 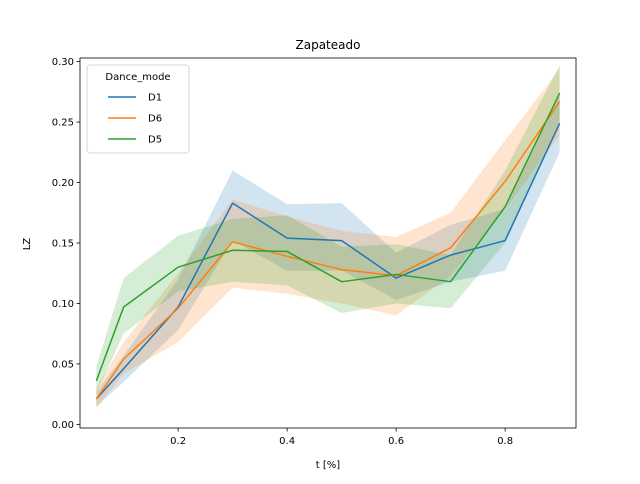 I want to click on chart-title: Zapateado, so click(x=328, y=45).